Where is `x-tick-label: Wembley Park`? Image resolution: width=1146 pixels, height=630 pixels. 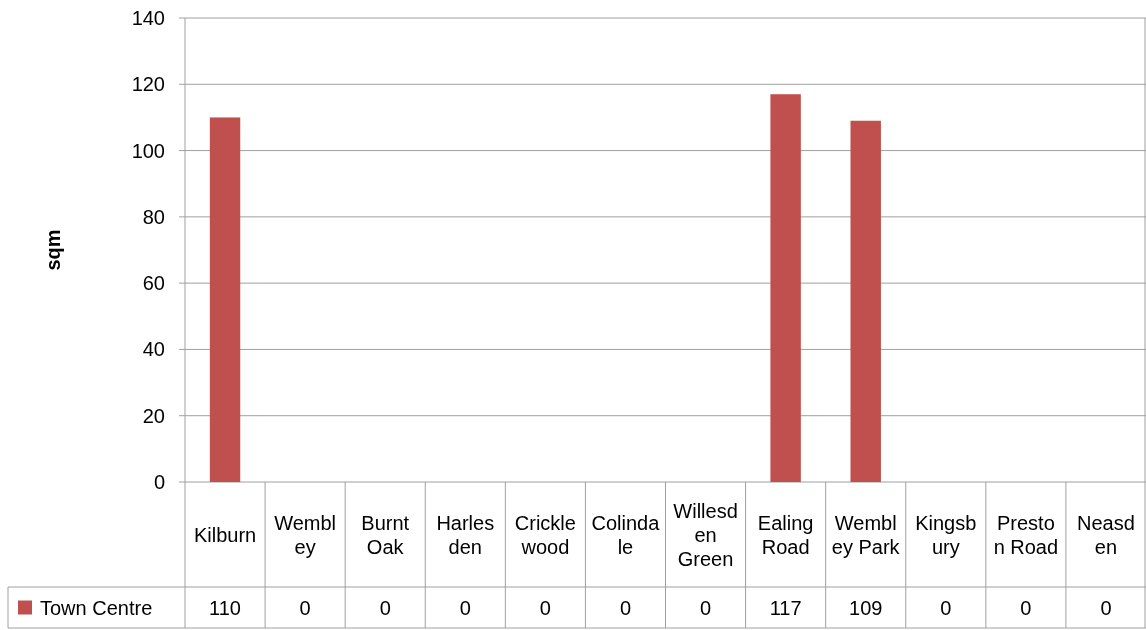
x-tick-label: Wembley Park is located at coordinates (866, 534).